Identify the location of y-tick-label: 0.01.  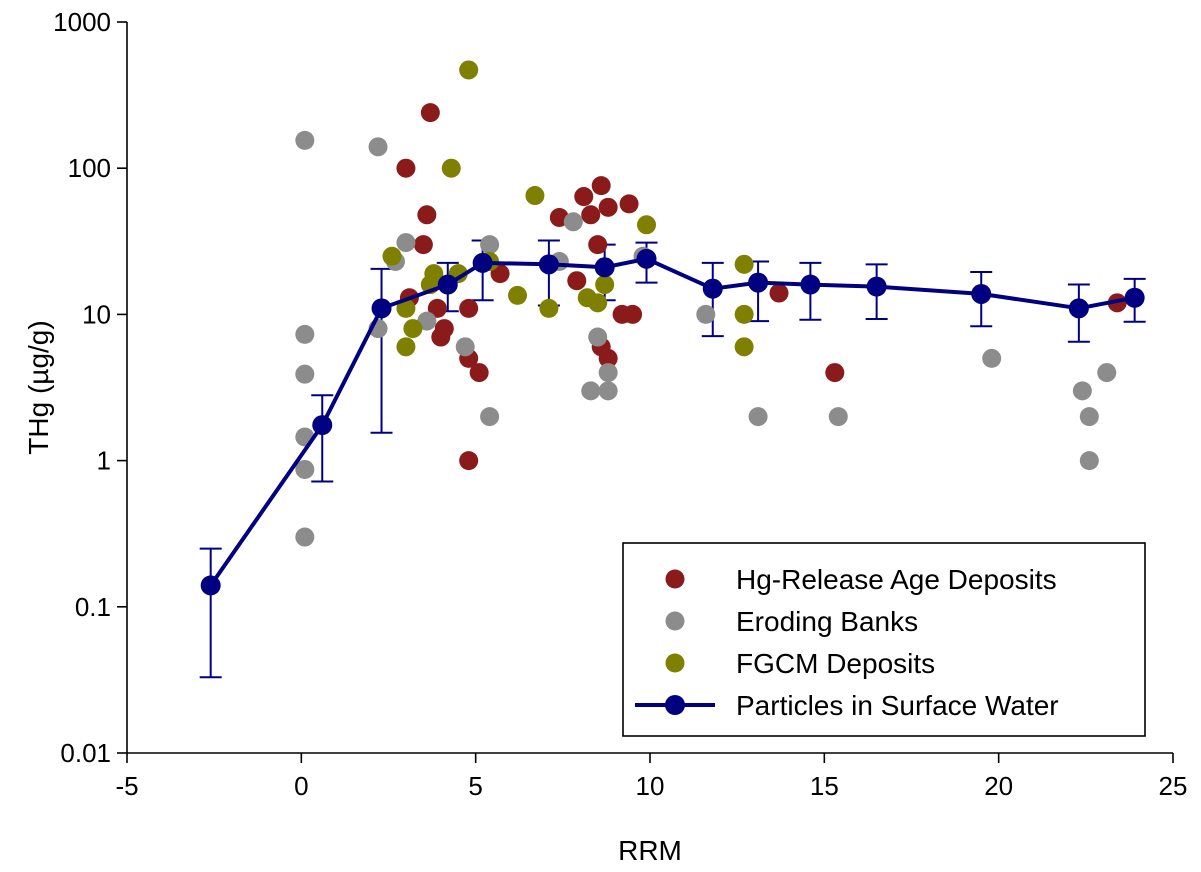
(85, 753).